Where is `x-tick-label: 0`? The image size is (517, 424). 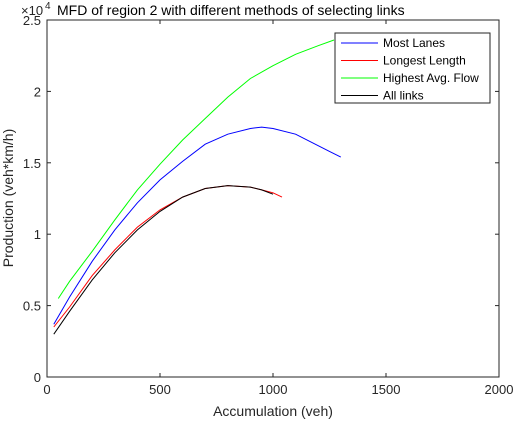 x-tick-label: 0 is located at coordinates (46, 389).